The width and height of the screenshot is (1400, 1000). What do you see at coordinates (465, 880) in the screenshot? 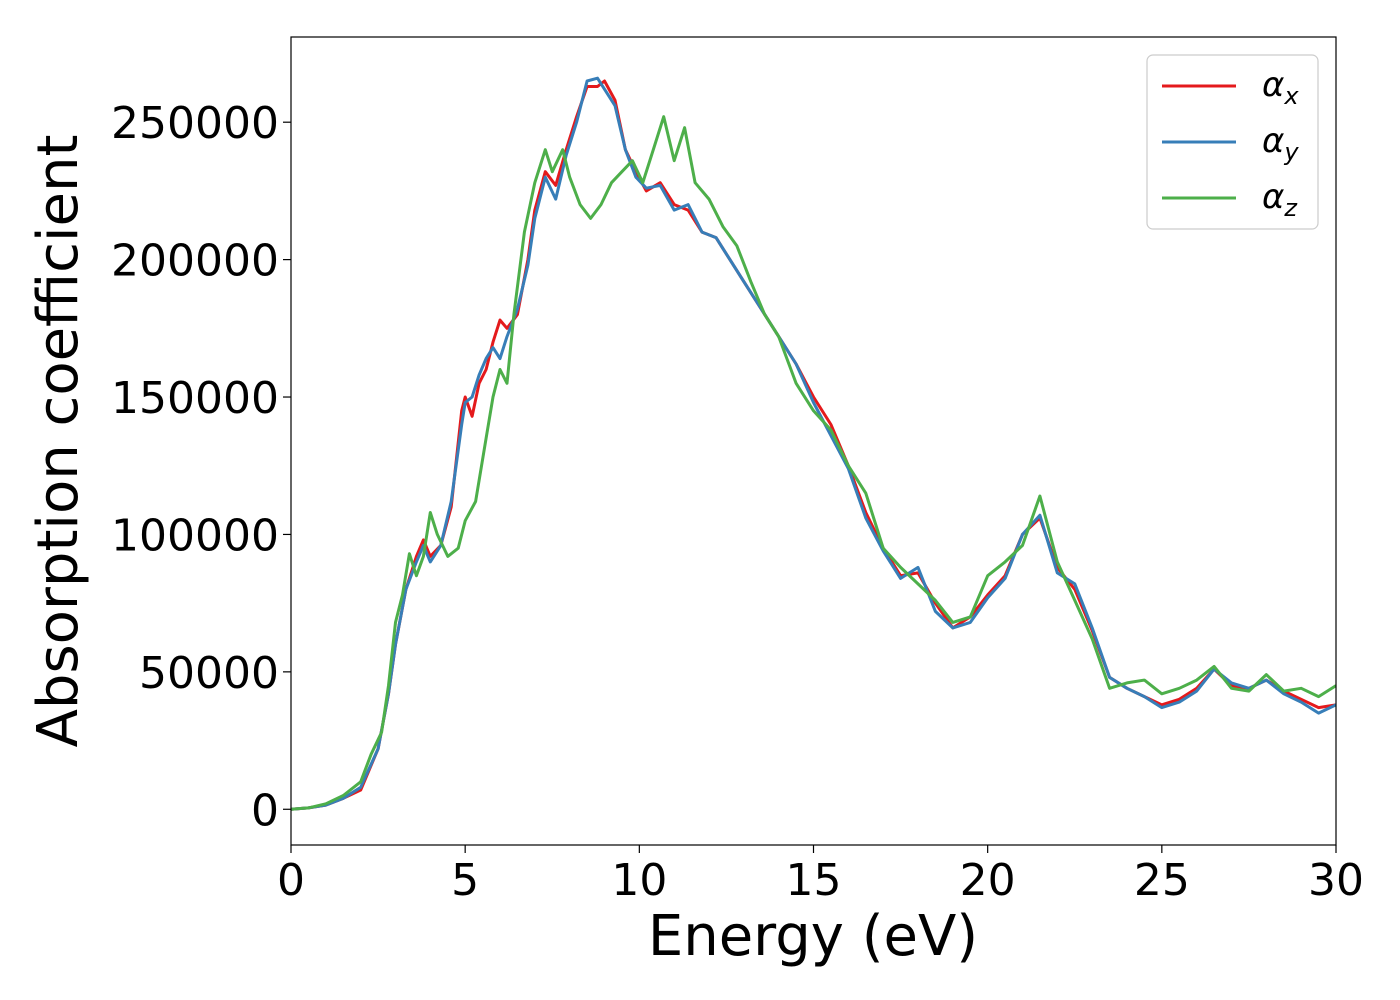
I see `x-tick-label: 5` at bounding box center [465, 880].